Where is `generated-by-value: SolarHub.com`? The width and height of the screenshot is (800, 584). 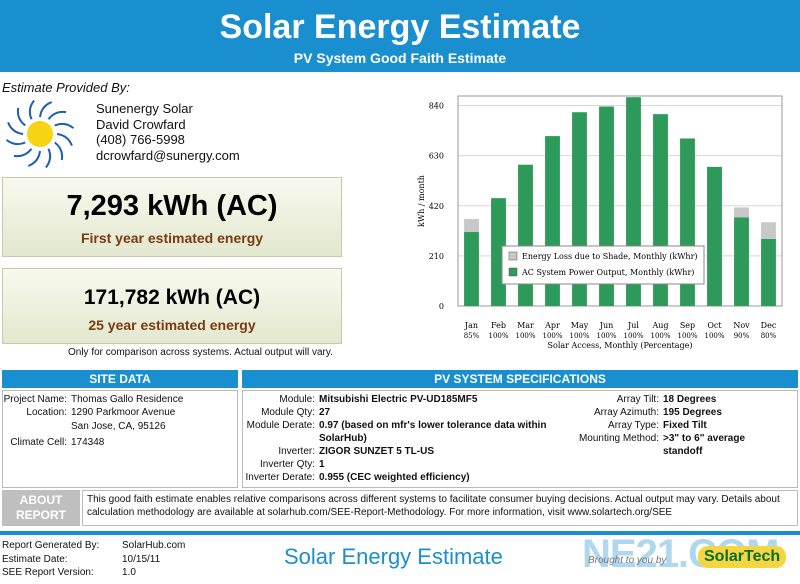
generated-by-value: SolarHub.com is located at coordinates (154, 545).